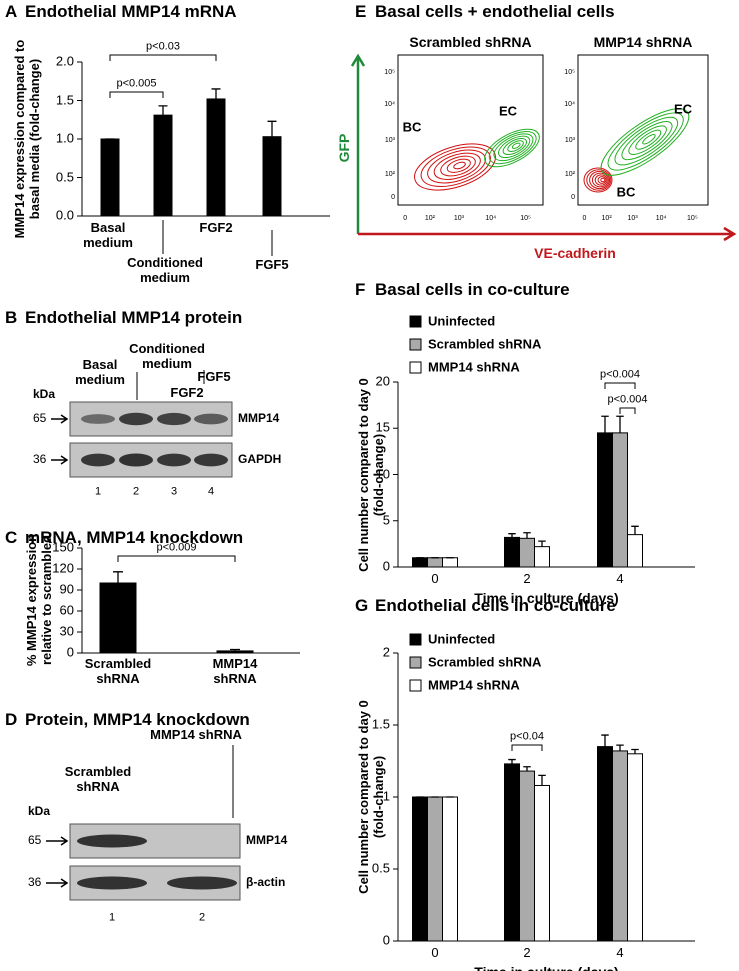  What do you see at coordinates (108, 235) in the screenshot?
I see `x-tick-label: Basal medium` at bounding box center [108, 235].